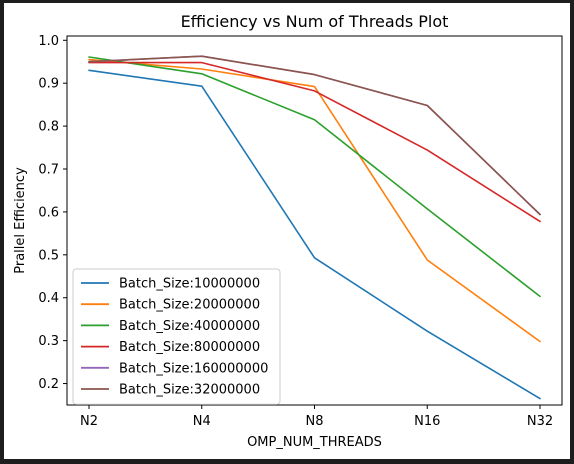 This screenshot has height=464, width=574. Describe the element at coordinates (314, 442) in the screenshot. I see `x-axis-label: OMP_NUM_THREADS` at that location.